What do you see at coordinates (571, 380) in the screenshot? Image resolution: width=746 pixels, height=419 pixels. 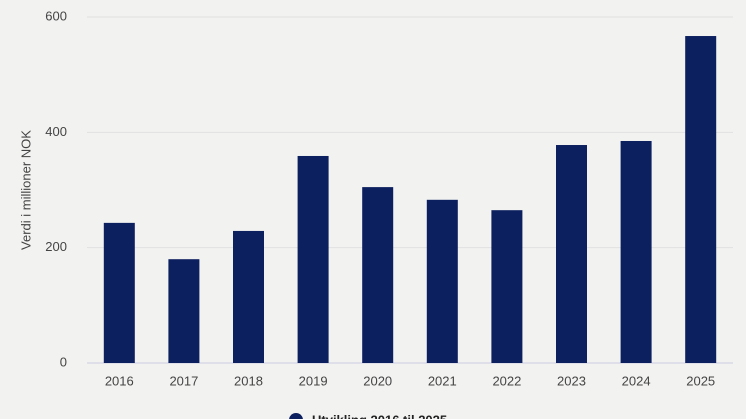 I see `x-tick-label: 2023` at bounding box center [571, 380].